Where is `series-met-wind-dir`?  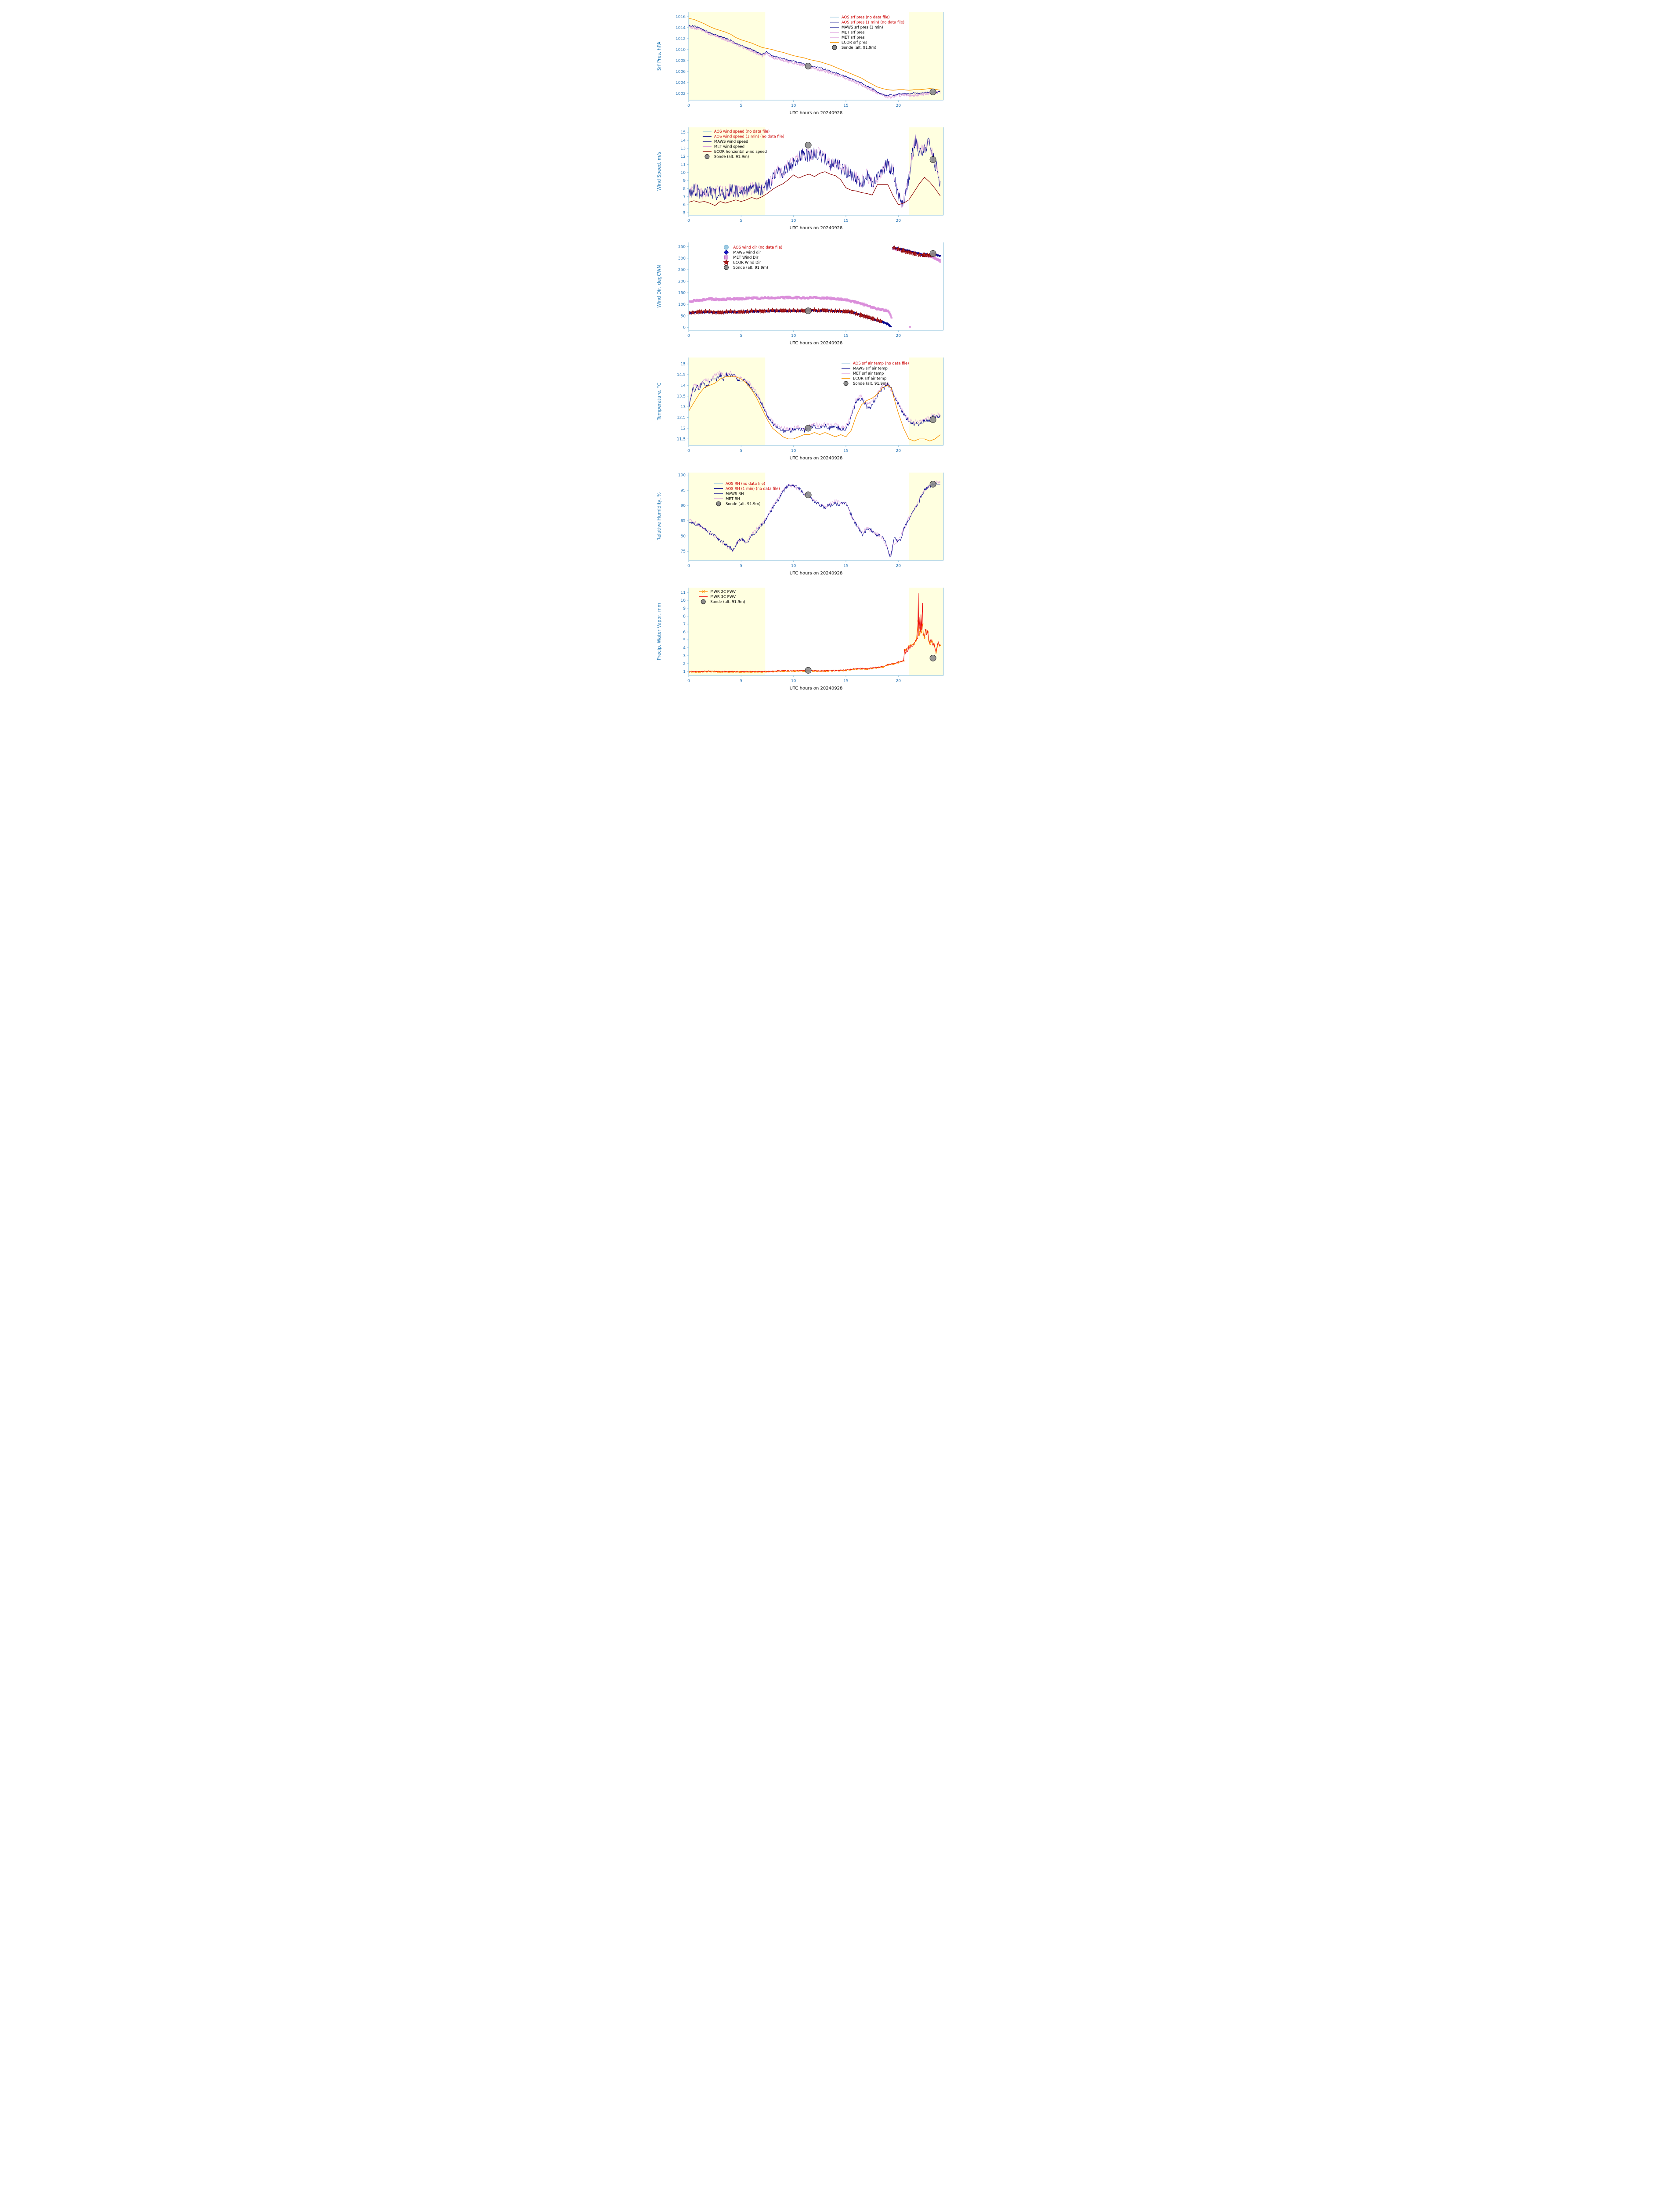 series-met-wind-dir is located at coordinates (815, 287).